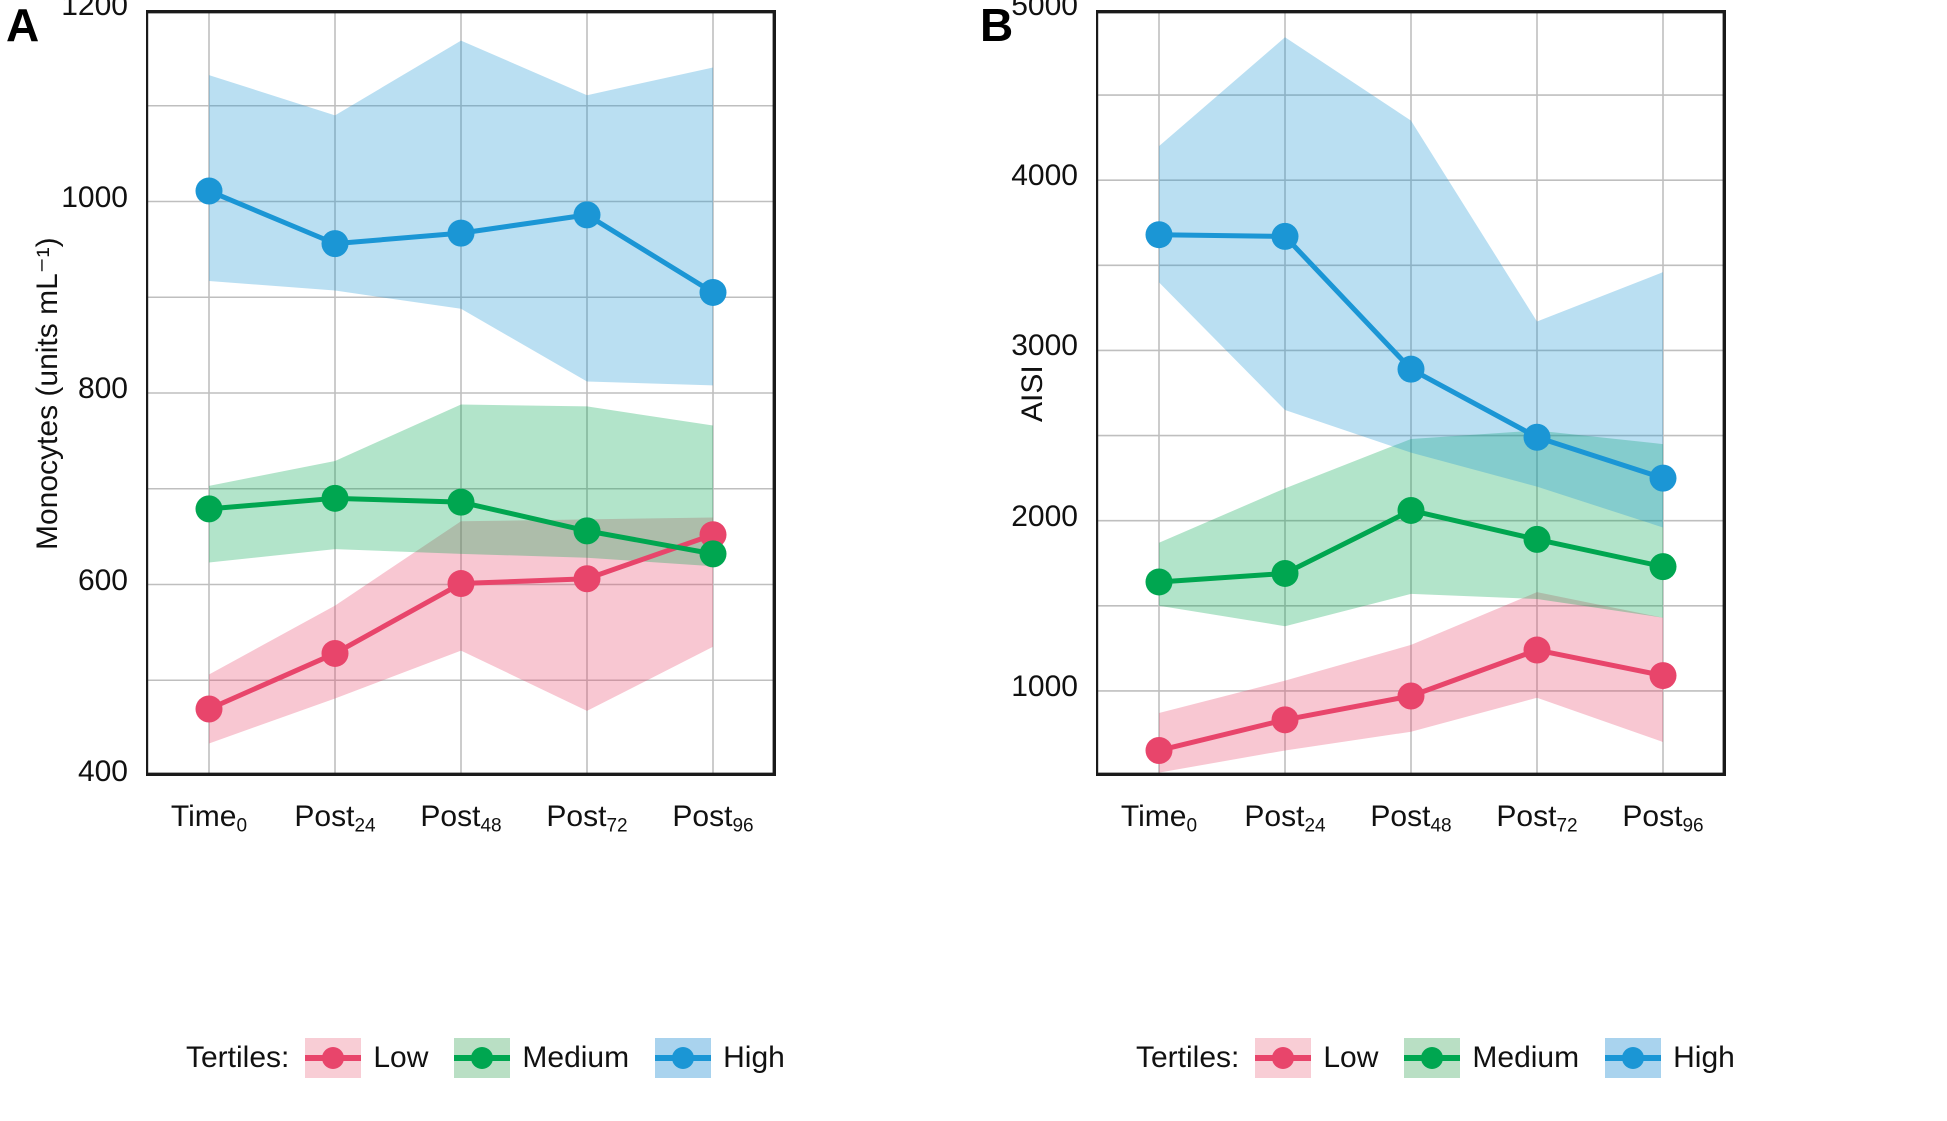 This screenshot has height=1121, width=1947. I want to click on y-tick-label: 400, so click(102, 771).